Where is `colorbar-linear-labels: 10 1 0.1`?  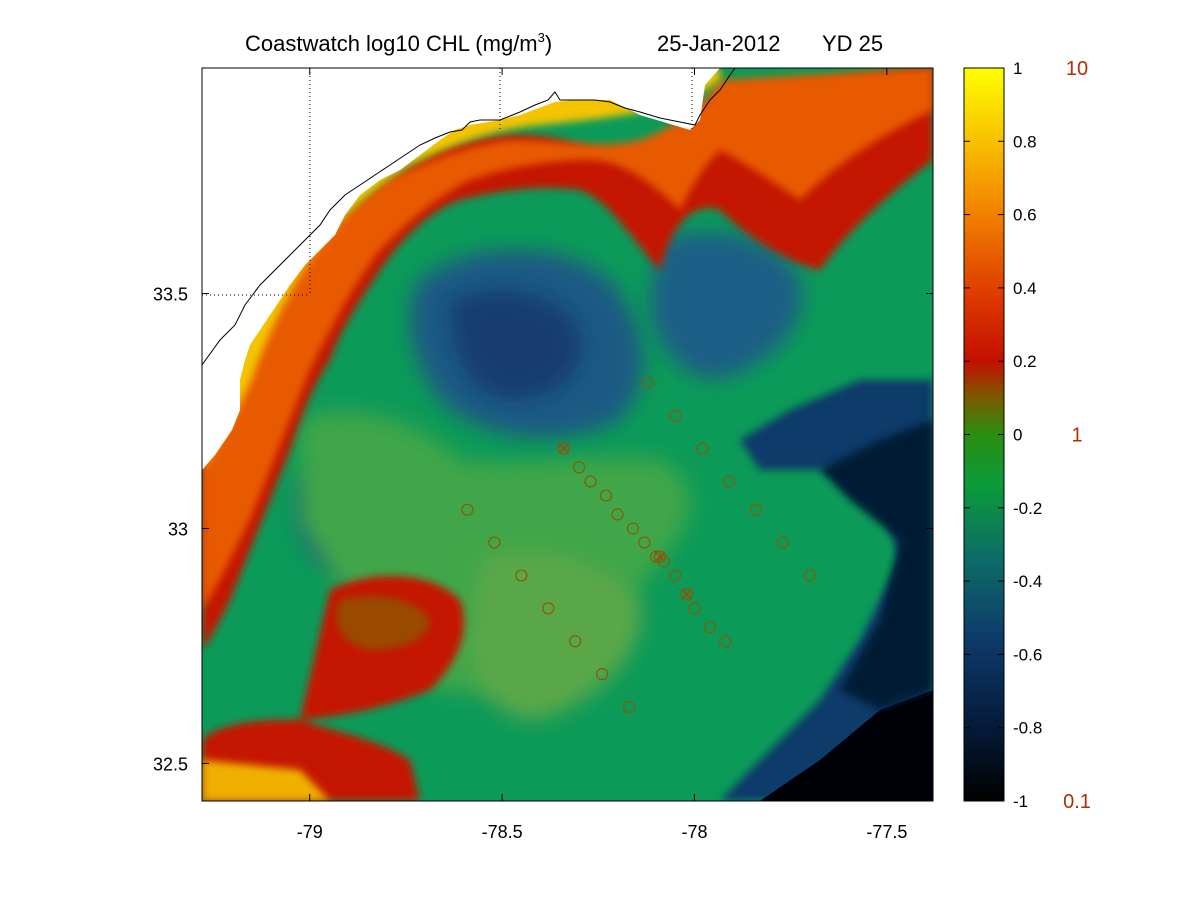
colorbar-linear-labels: 10 1 0.1 is located at coordinates (1077, 435).